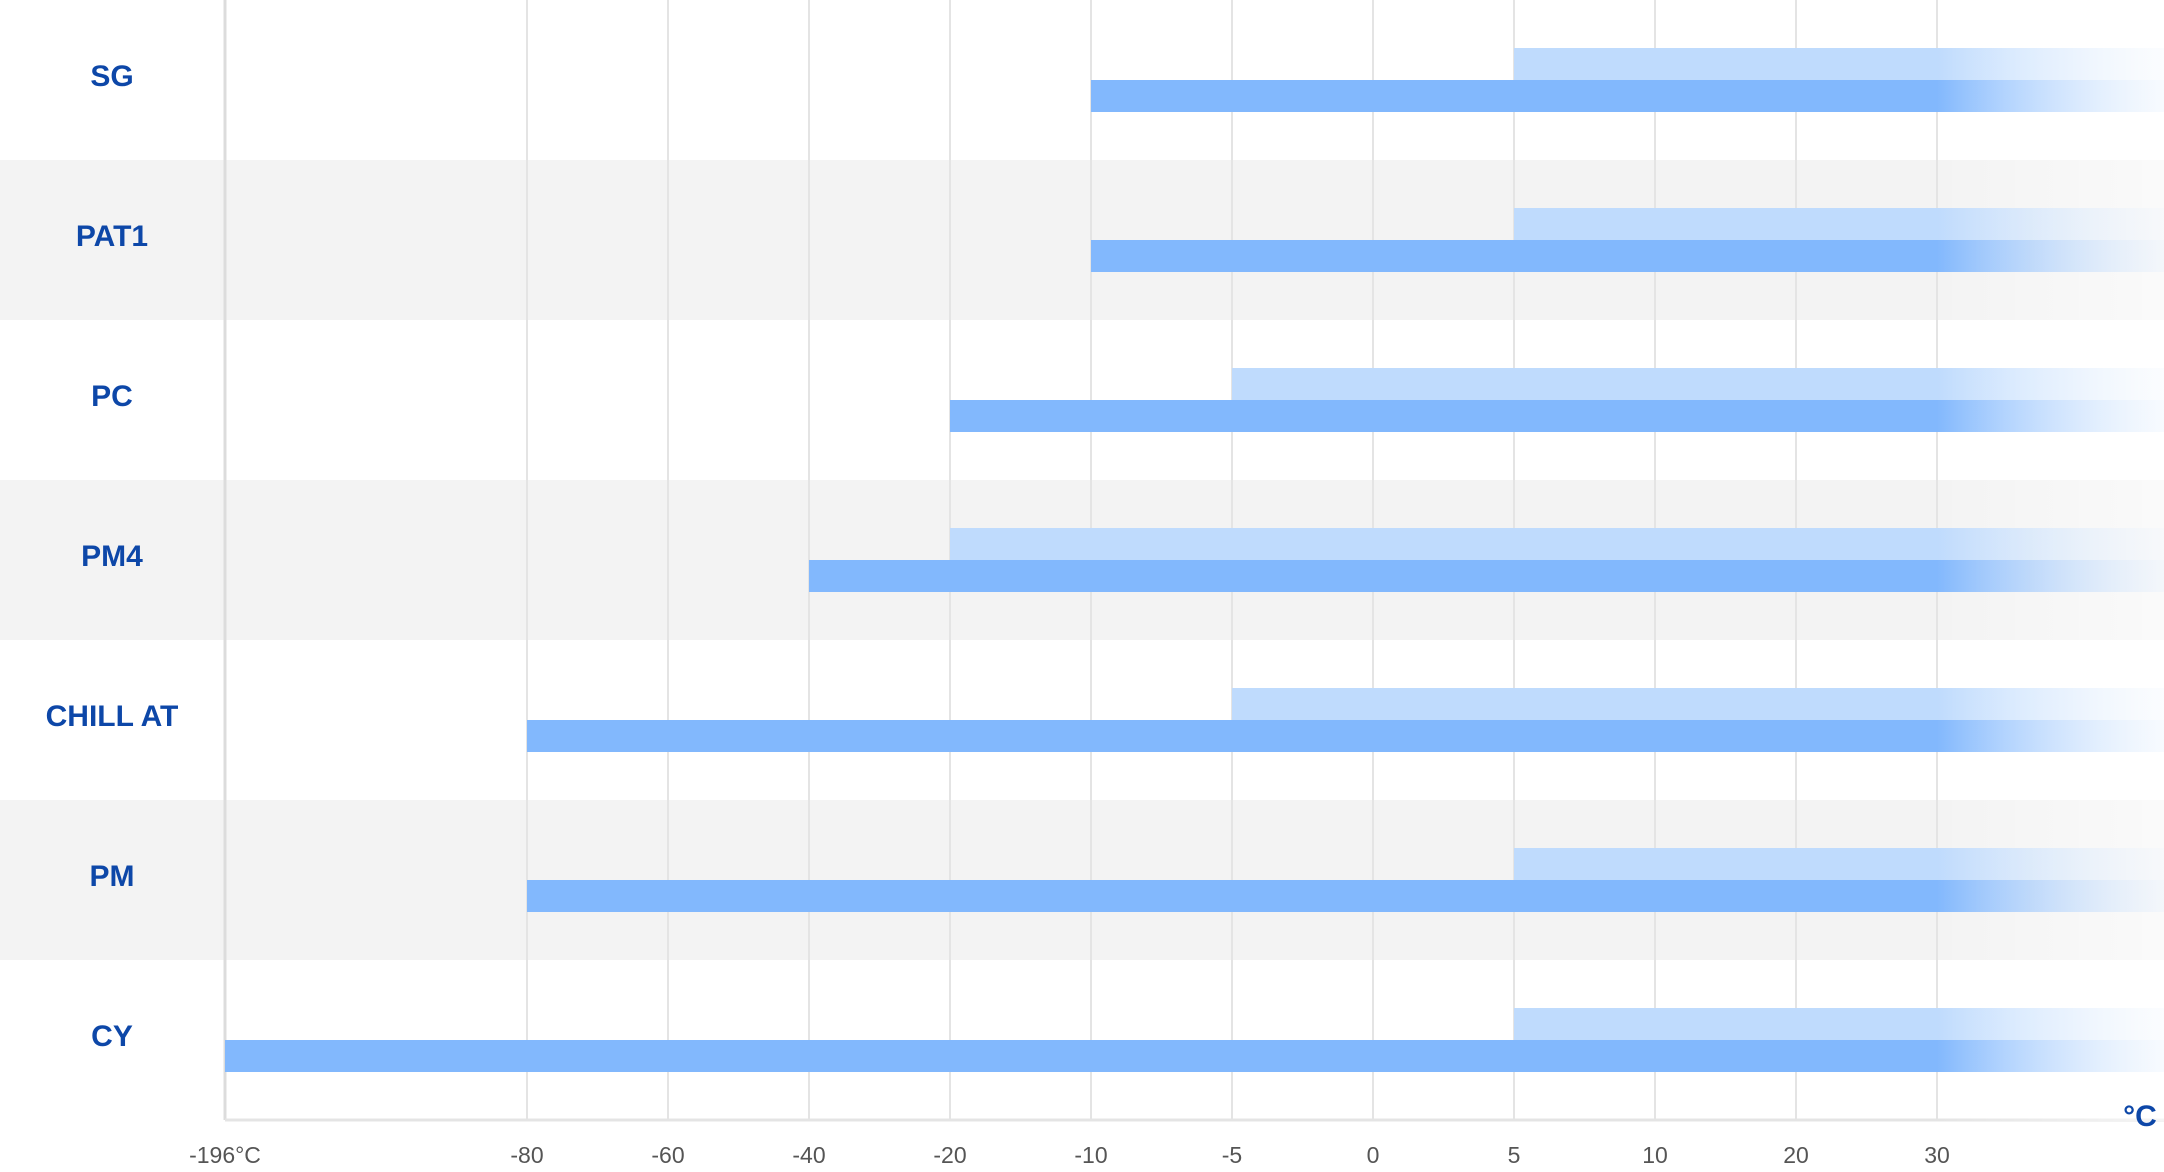 The width and height of the screenshot is (2164, 1172). I want to click on fade-overlay, so click(2050, 560).